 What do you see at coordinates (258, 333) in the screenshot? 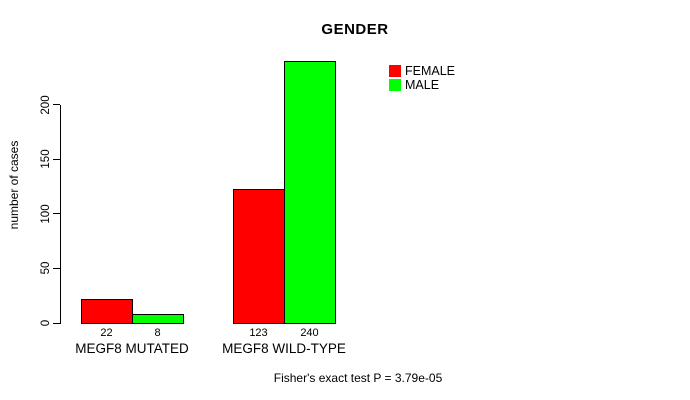
I see `bar-value-label: 123` at bounding box center [258, 333].